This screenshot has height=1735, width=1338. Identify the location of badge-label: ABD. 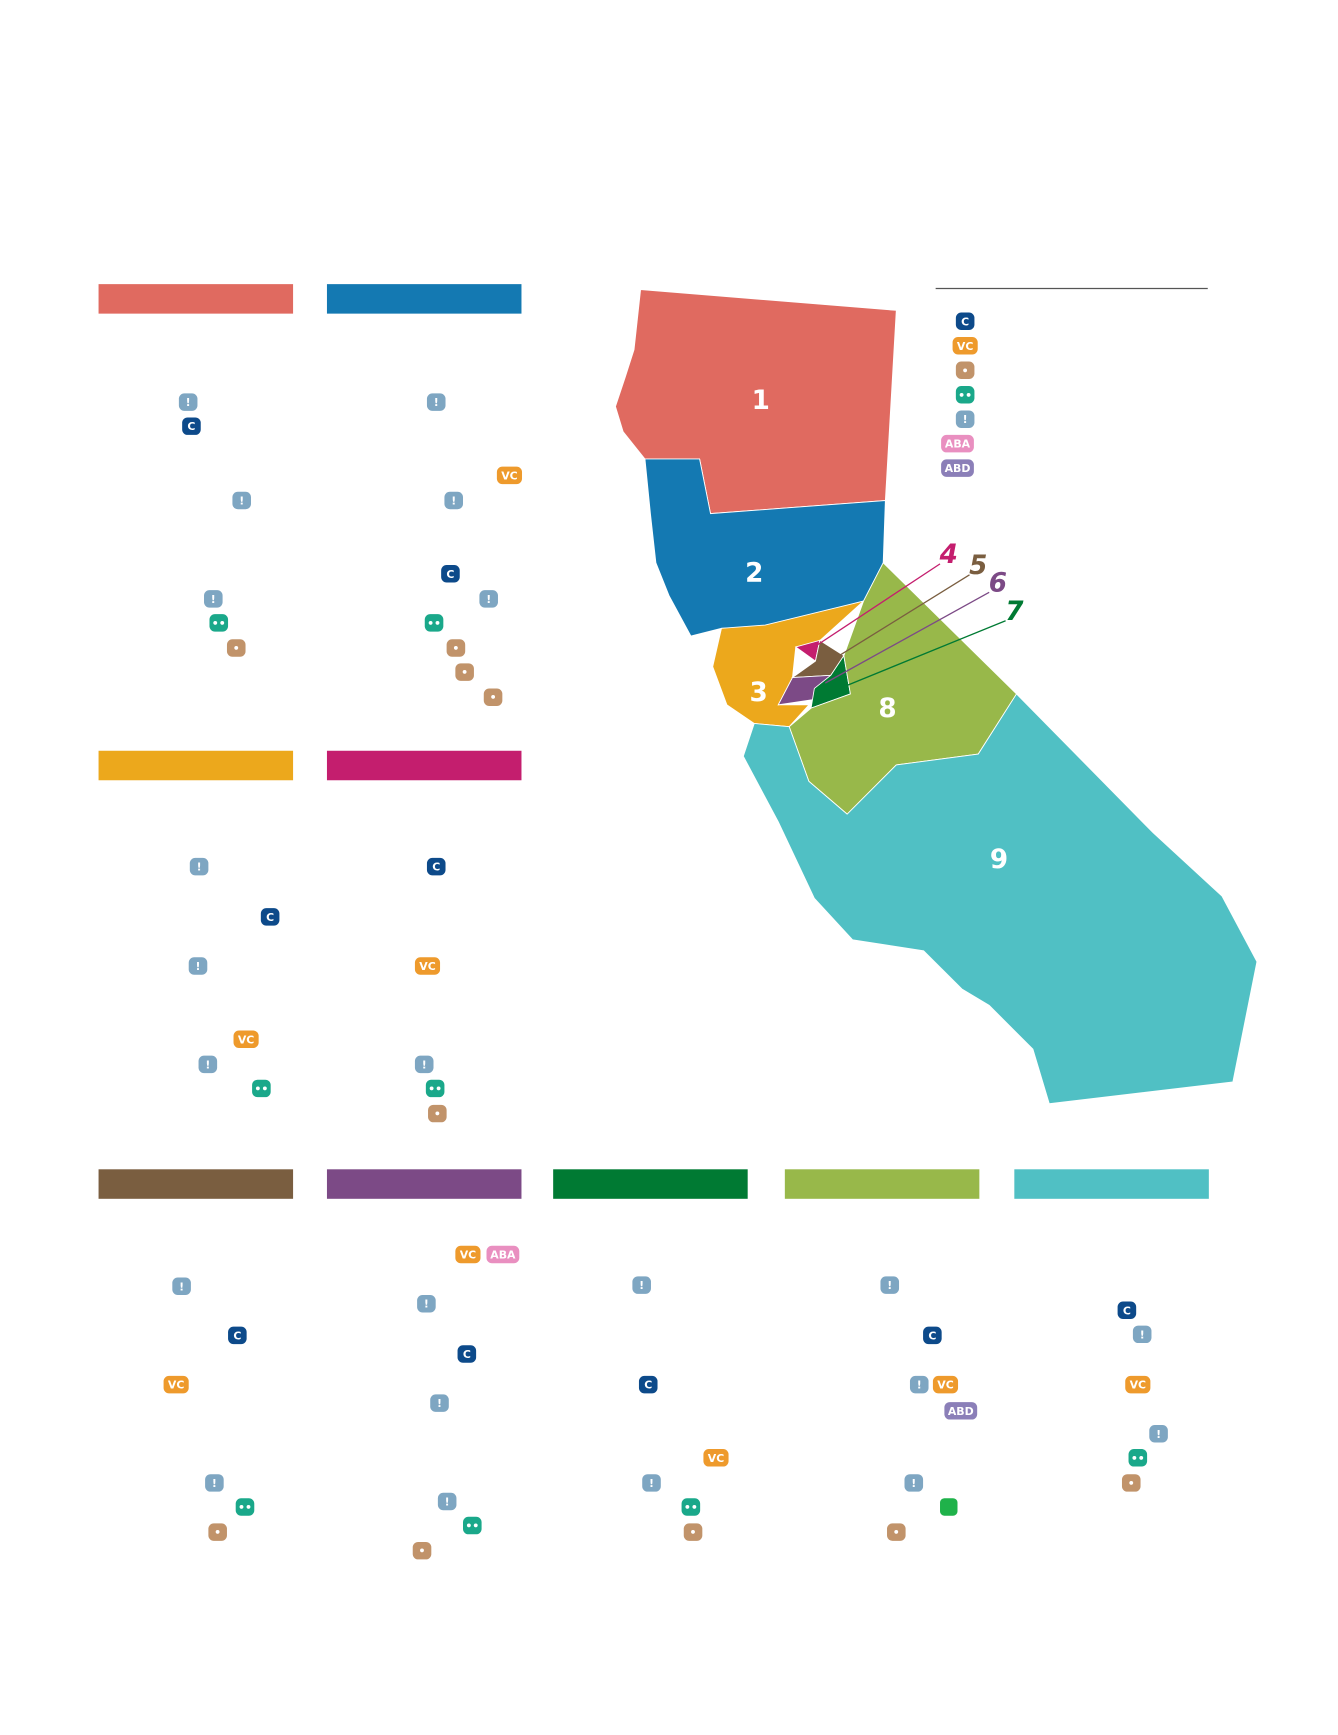
(961, 1411).